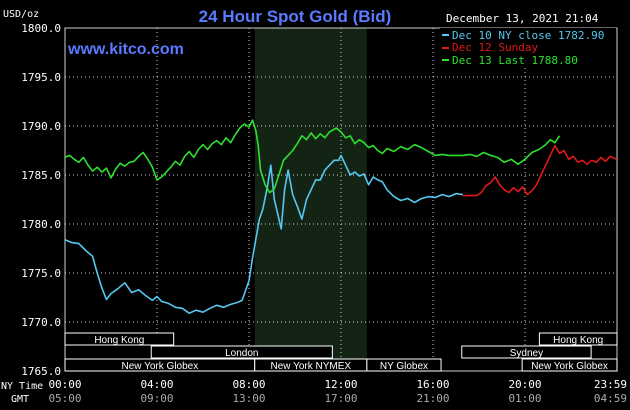  Describe the element at coordinates (522, 18) in the screenshot. I see `timestamp: December 13, 2021 21:04` at that location.